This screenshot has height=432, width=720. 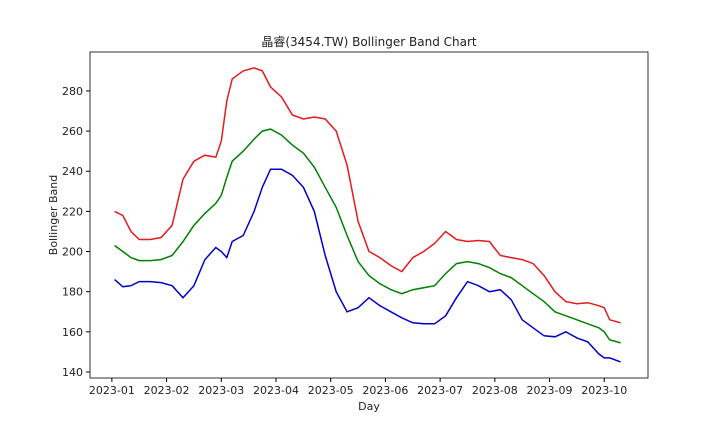 What do you see at coordinates (221, 390) in the screenshot?
I see `x-tick-label: 2023-03` at bounding box center [221, 390].